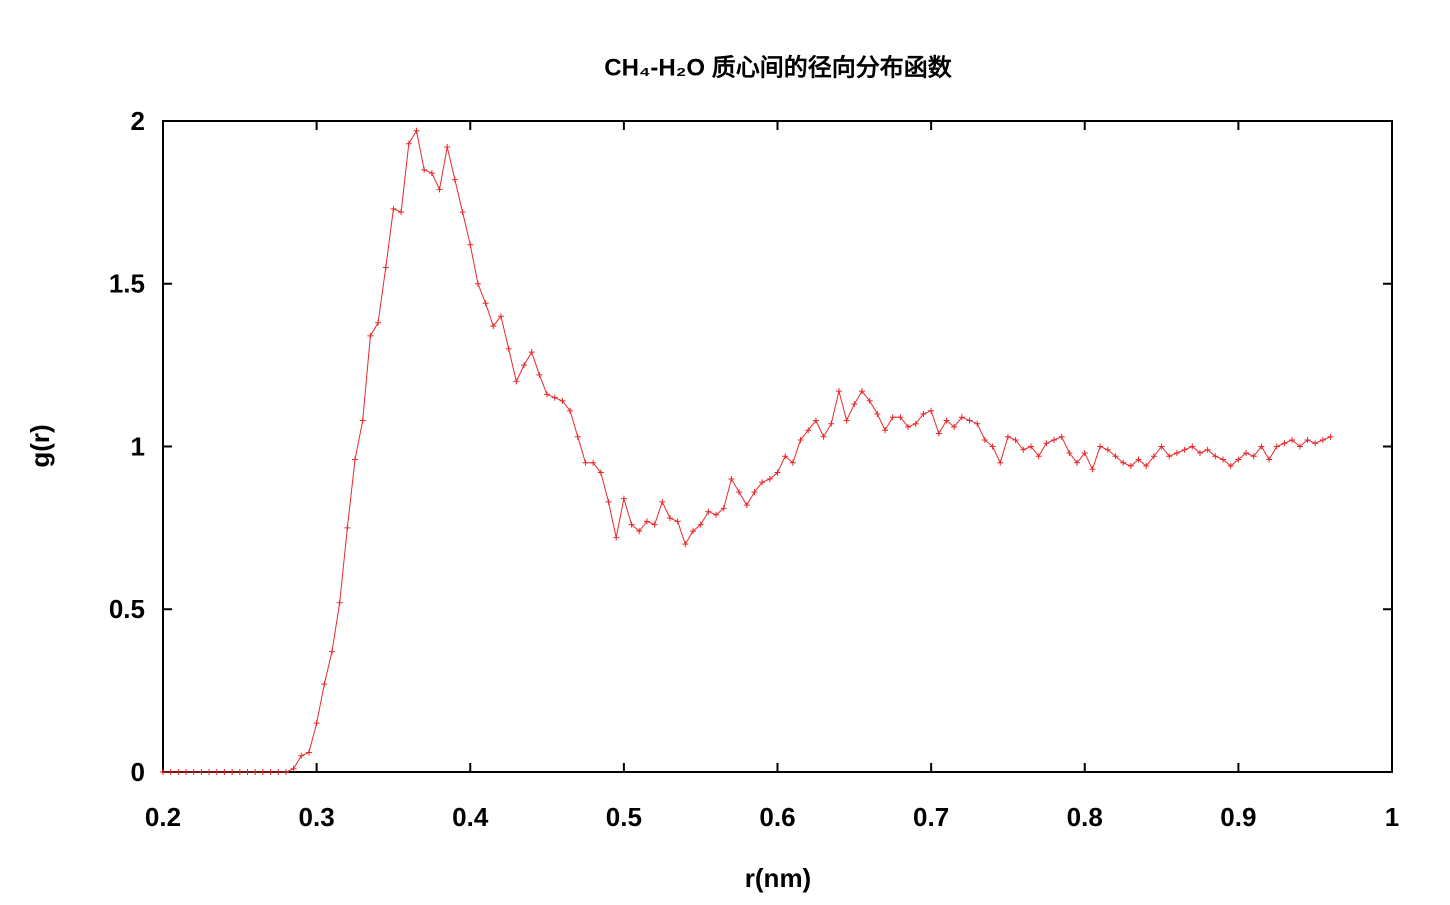  Describe the element at coordinates (778, 67) in the screenshot. I see `chart-title: CH₄-H₂O 质心间的径向分布函数` at that location.